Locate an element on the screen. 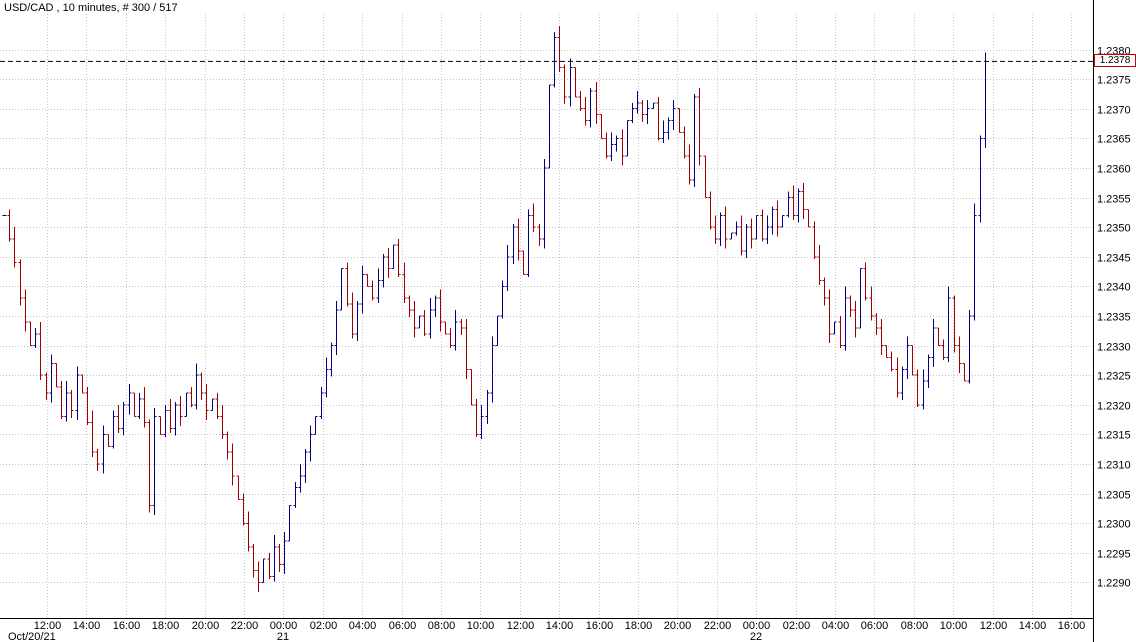  y-axis-label: 1.2355 is located at coordinates (1114, 200).